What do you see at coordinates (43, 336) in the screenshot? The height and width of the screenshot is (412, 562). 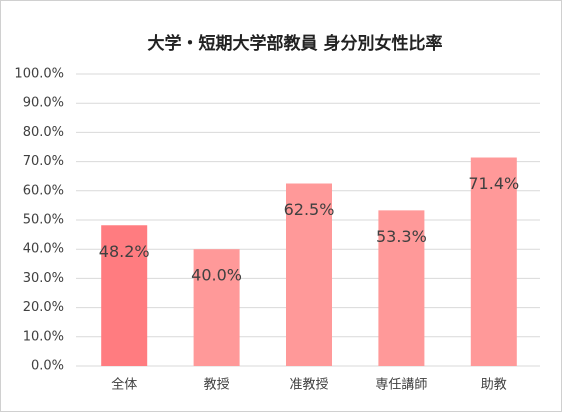 I see `y-tick-label: 10.0%` at bounding box center [43, 336].